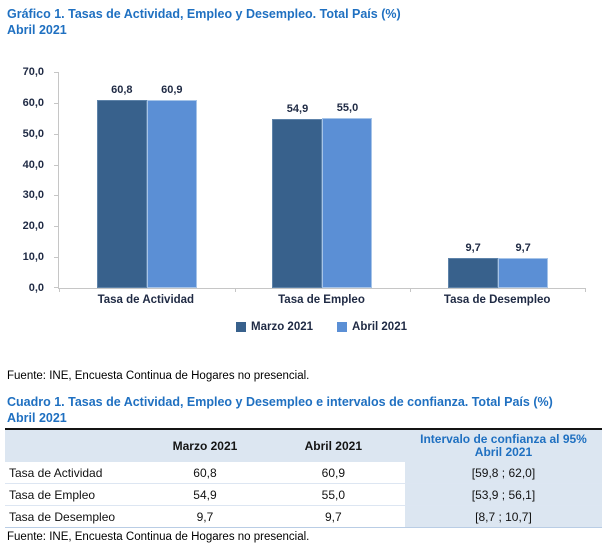 The image size is (607, 550). I want to click on y-axis-tick-label: 40,0, so click(33, 164).